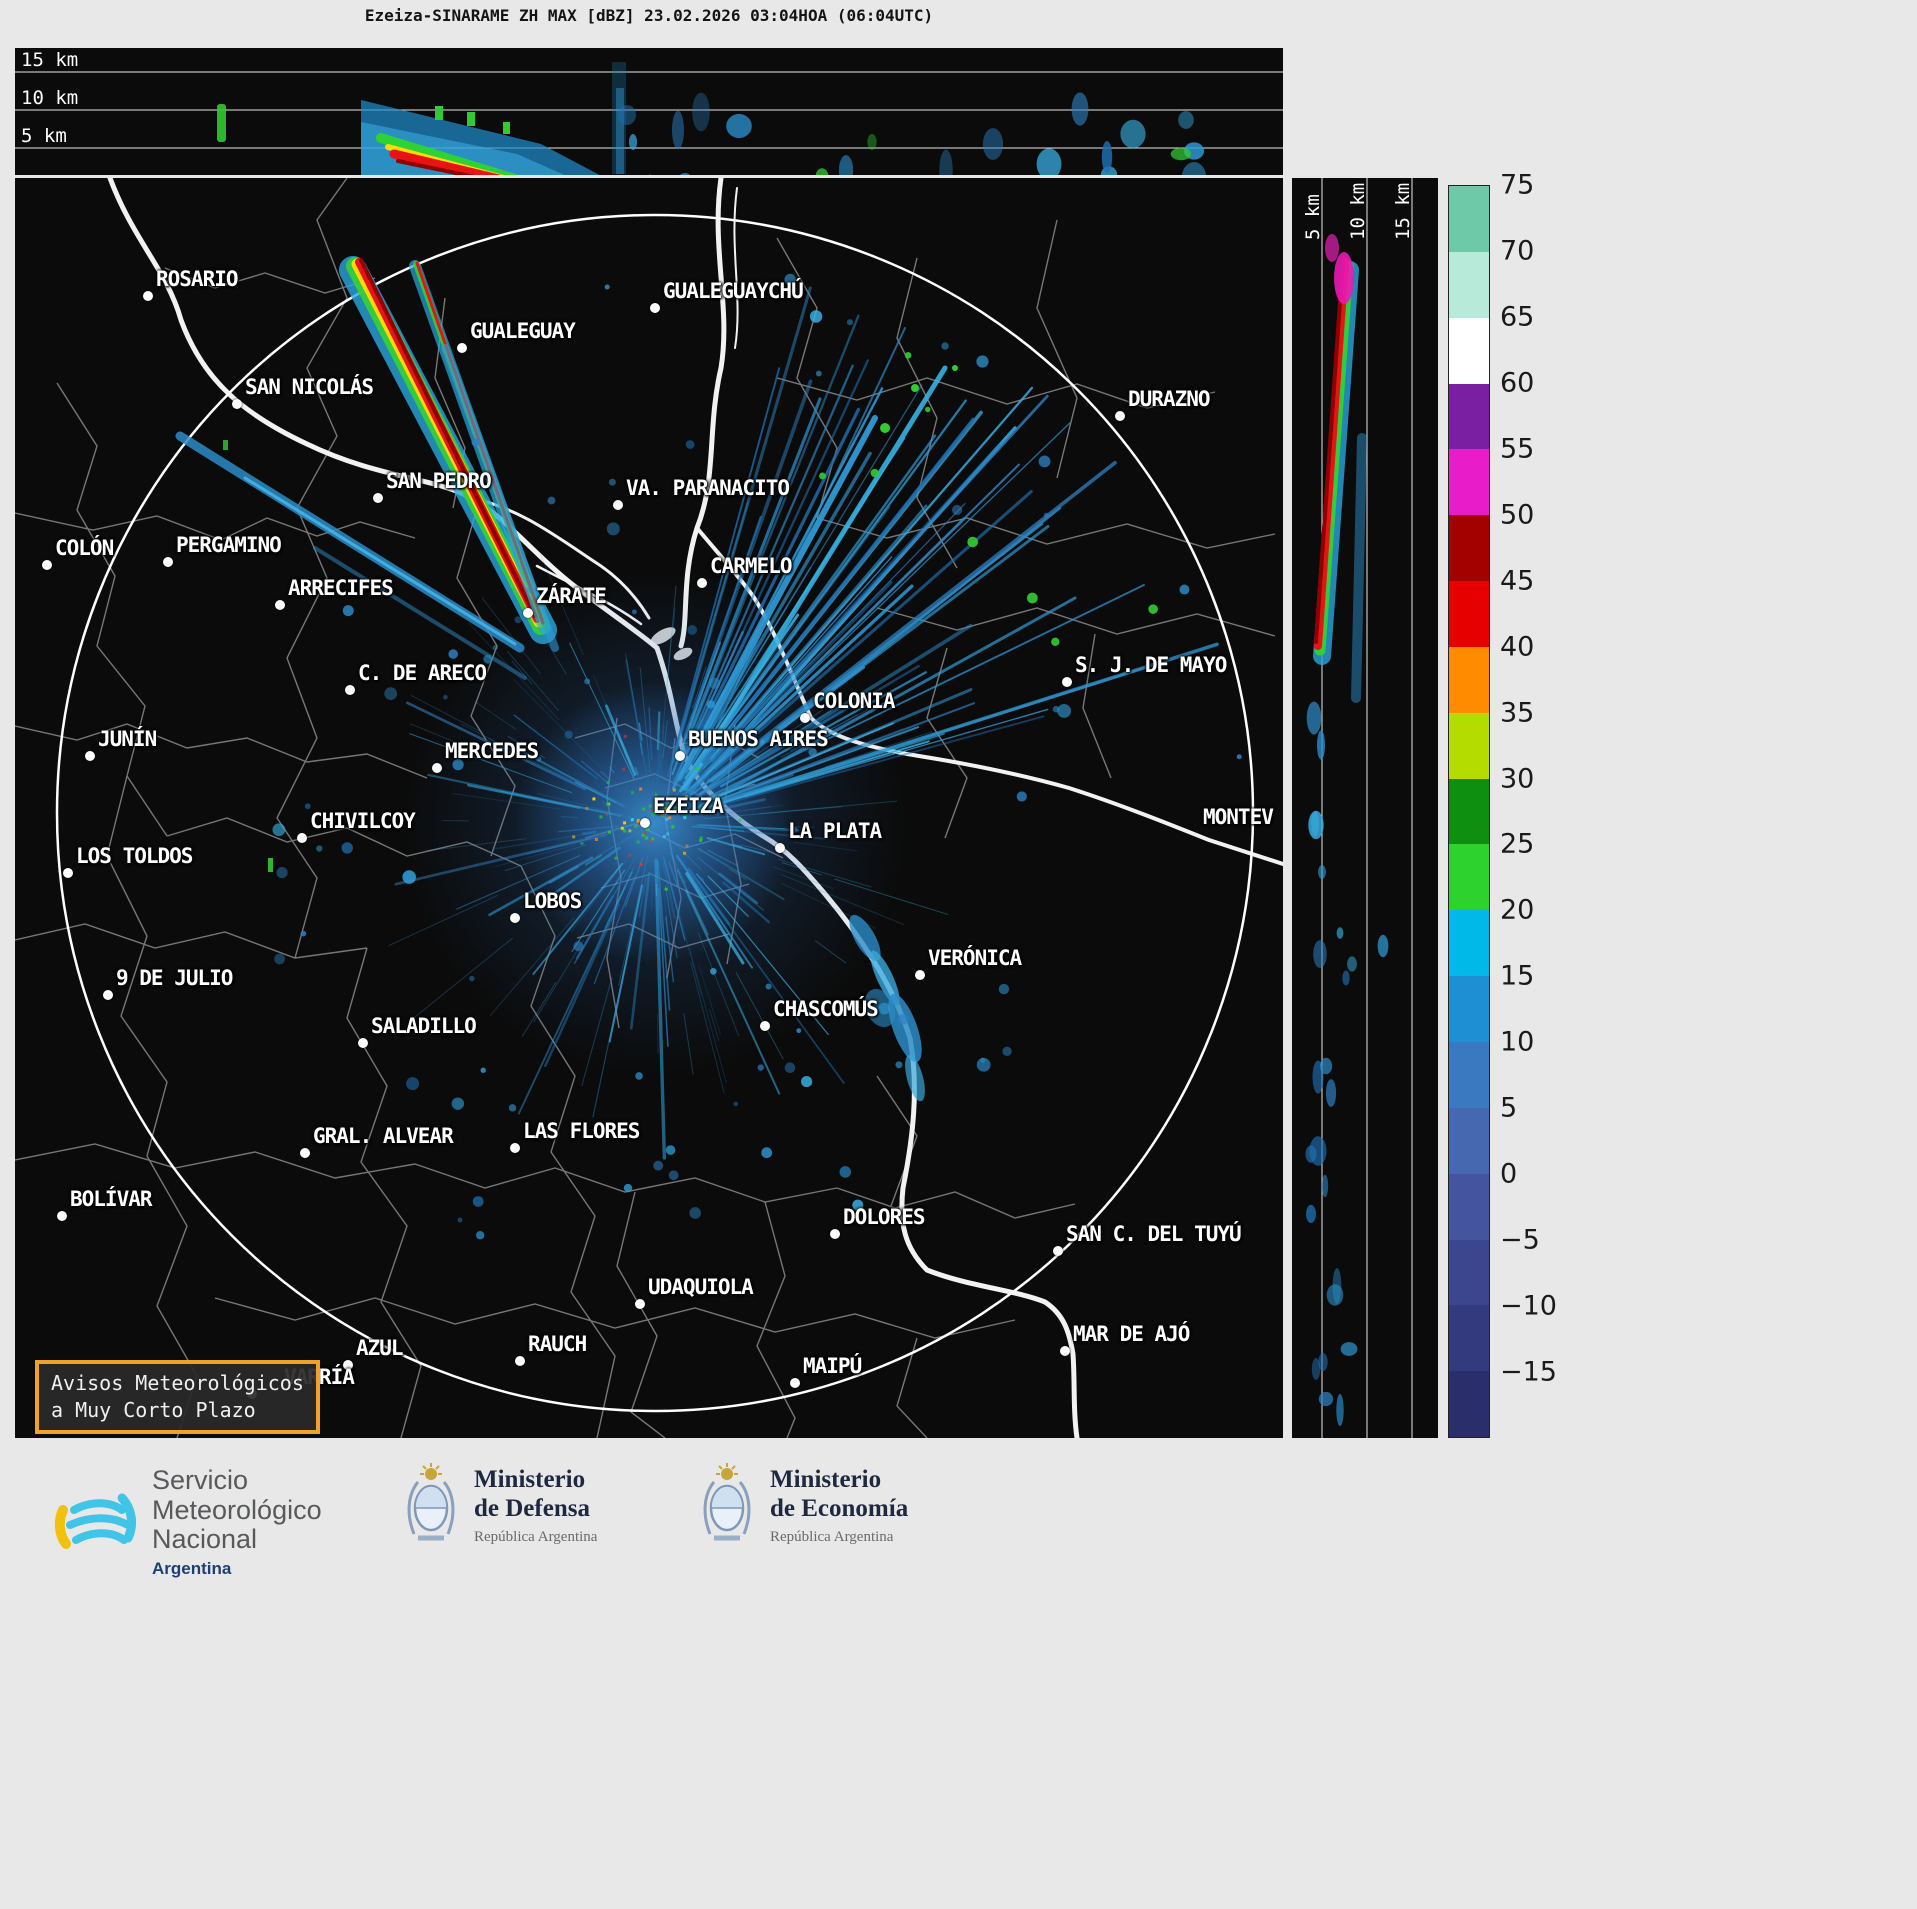 The height and width of the screenshot is (1909, 1917). What do you see at coordinates (1151, 665) in the screenshot?
I see `city-label: S. J. DE MAYO` at bounding box center [1151, 665].